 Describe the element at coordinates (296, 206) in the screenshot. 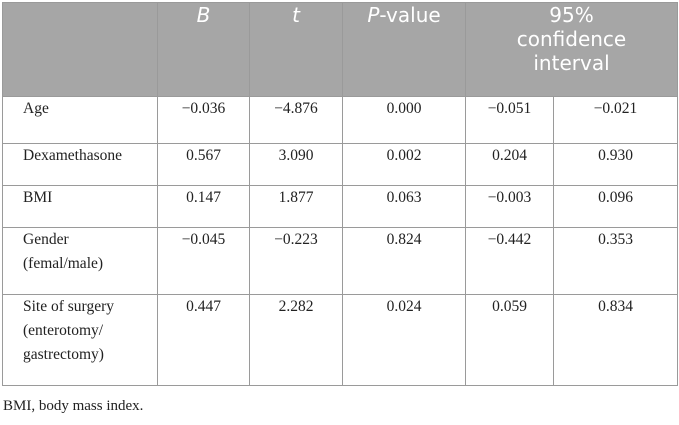

I see `cell-t: 1.877` at that location.